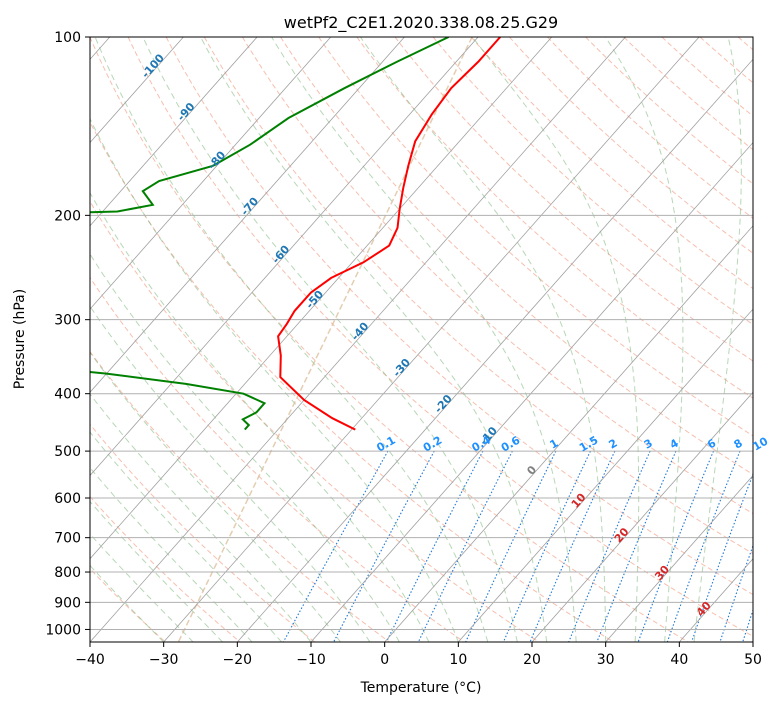  Describe the element at coordinates (679, 660) in the screenshot. I see `x-tick-label: 40` at that location.